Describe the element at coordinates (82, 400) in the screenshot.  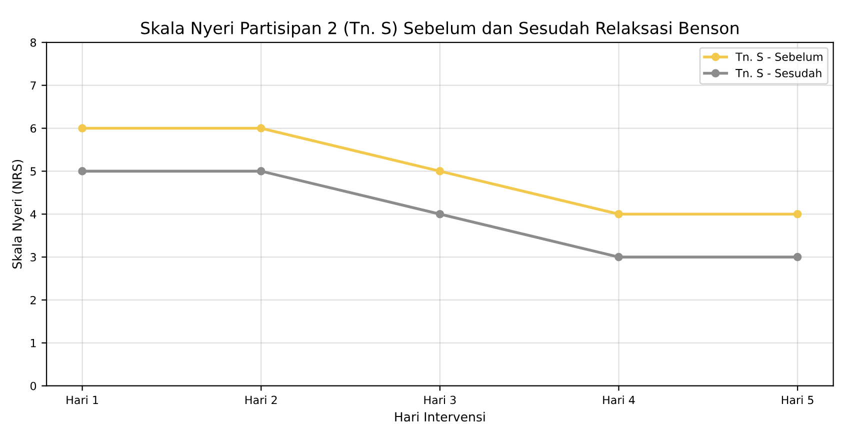
I see `x-tick-label: Hari 1` at that location.